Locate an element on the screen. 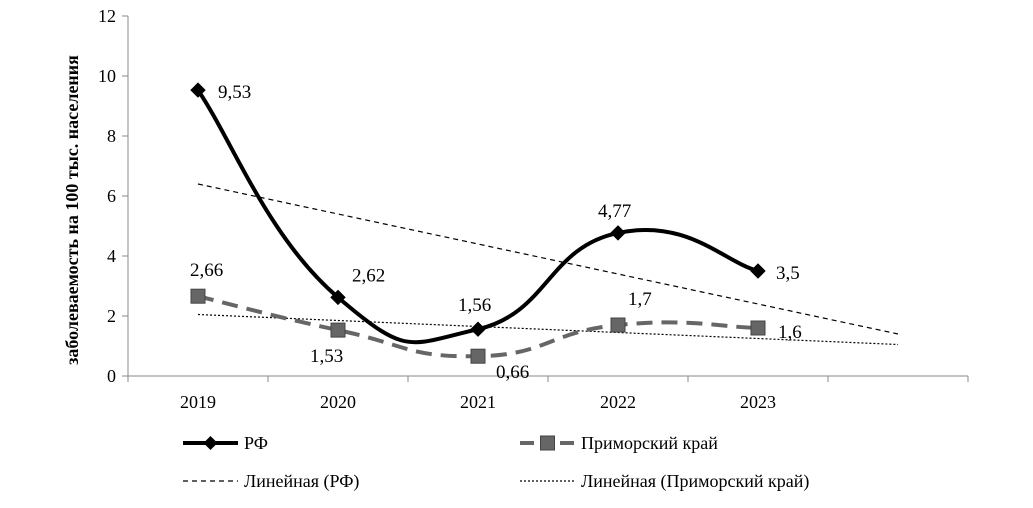 The width and height of the screenshot is (1033, 508). data-label: 2,66 is located at coordinates (206, 270).